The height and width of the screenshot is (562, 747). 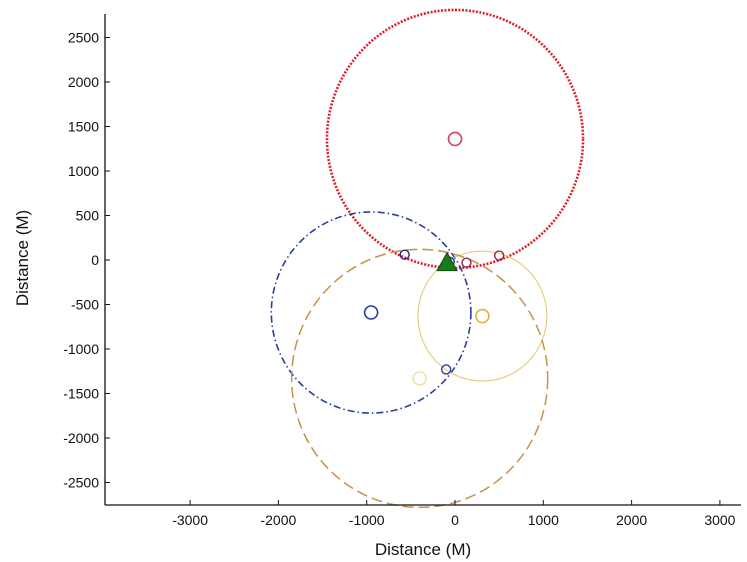 I want to click on x-tick-label: -2000, so click(x=278, y=520).